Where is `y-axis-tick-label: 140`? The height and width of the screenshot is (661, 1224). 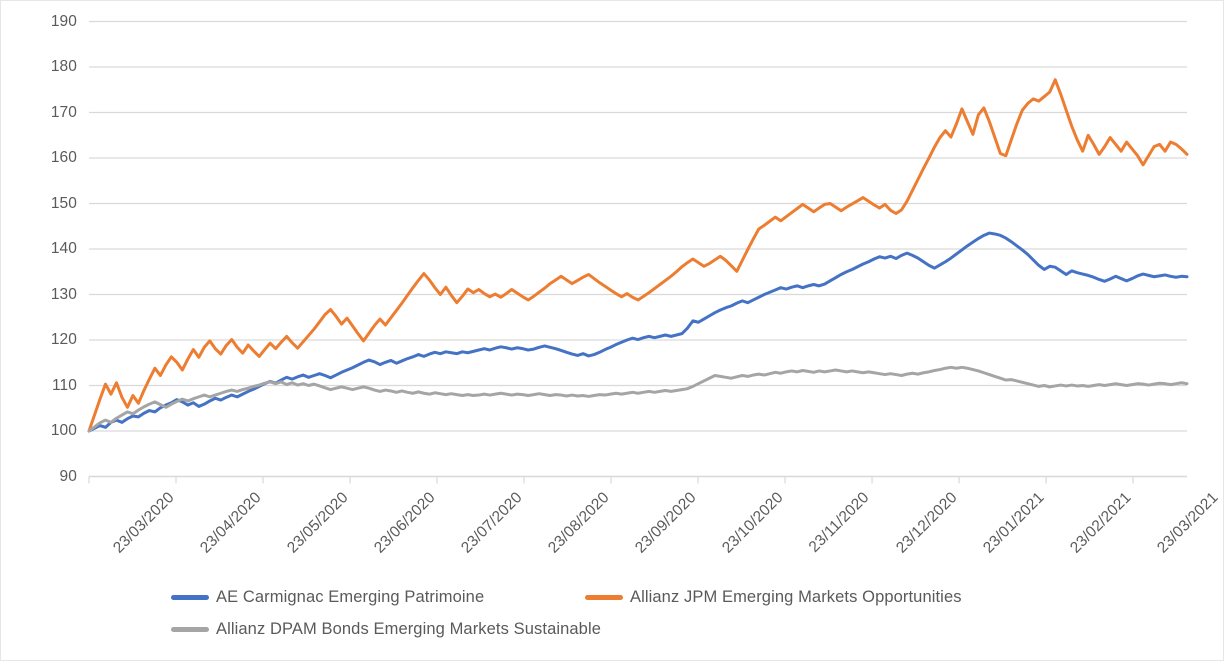
y-axis-tick-label: 140 is located at coordinates (63, 248).